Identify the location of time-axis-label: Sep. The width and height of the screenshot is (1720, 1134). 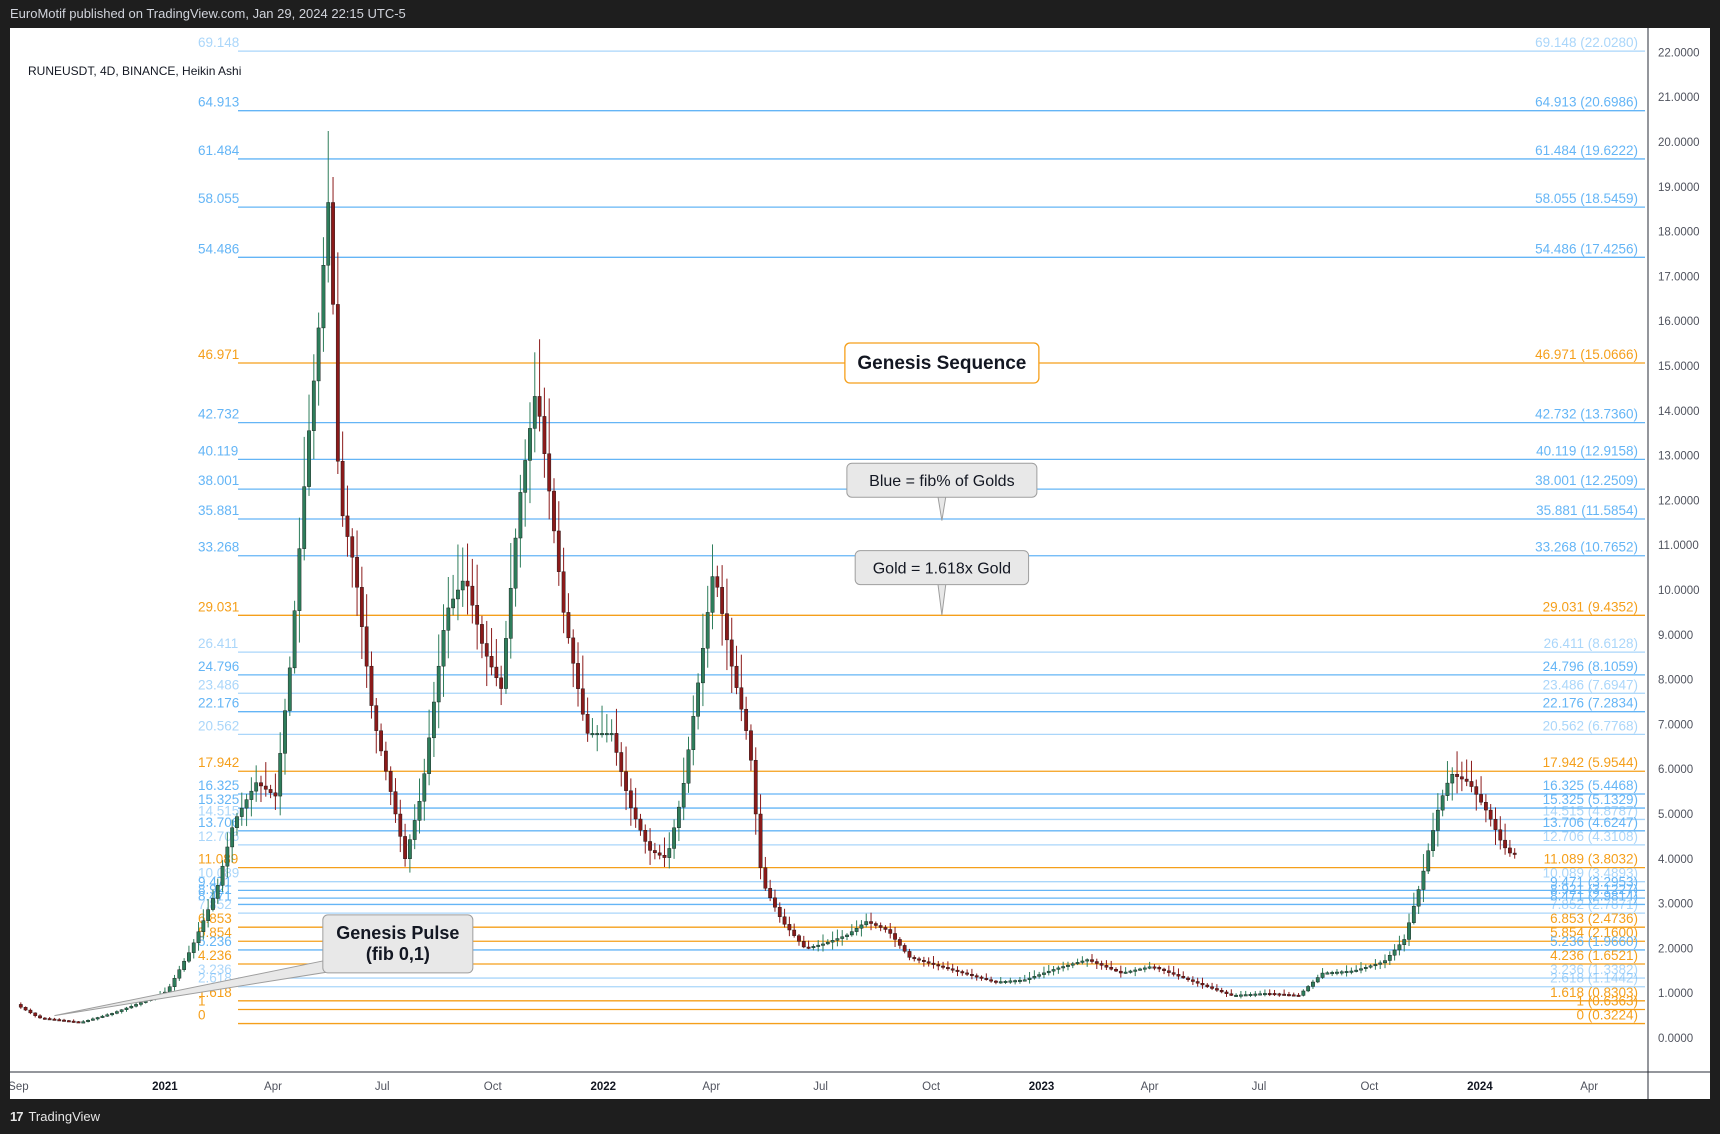
(19, 1087).